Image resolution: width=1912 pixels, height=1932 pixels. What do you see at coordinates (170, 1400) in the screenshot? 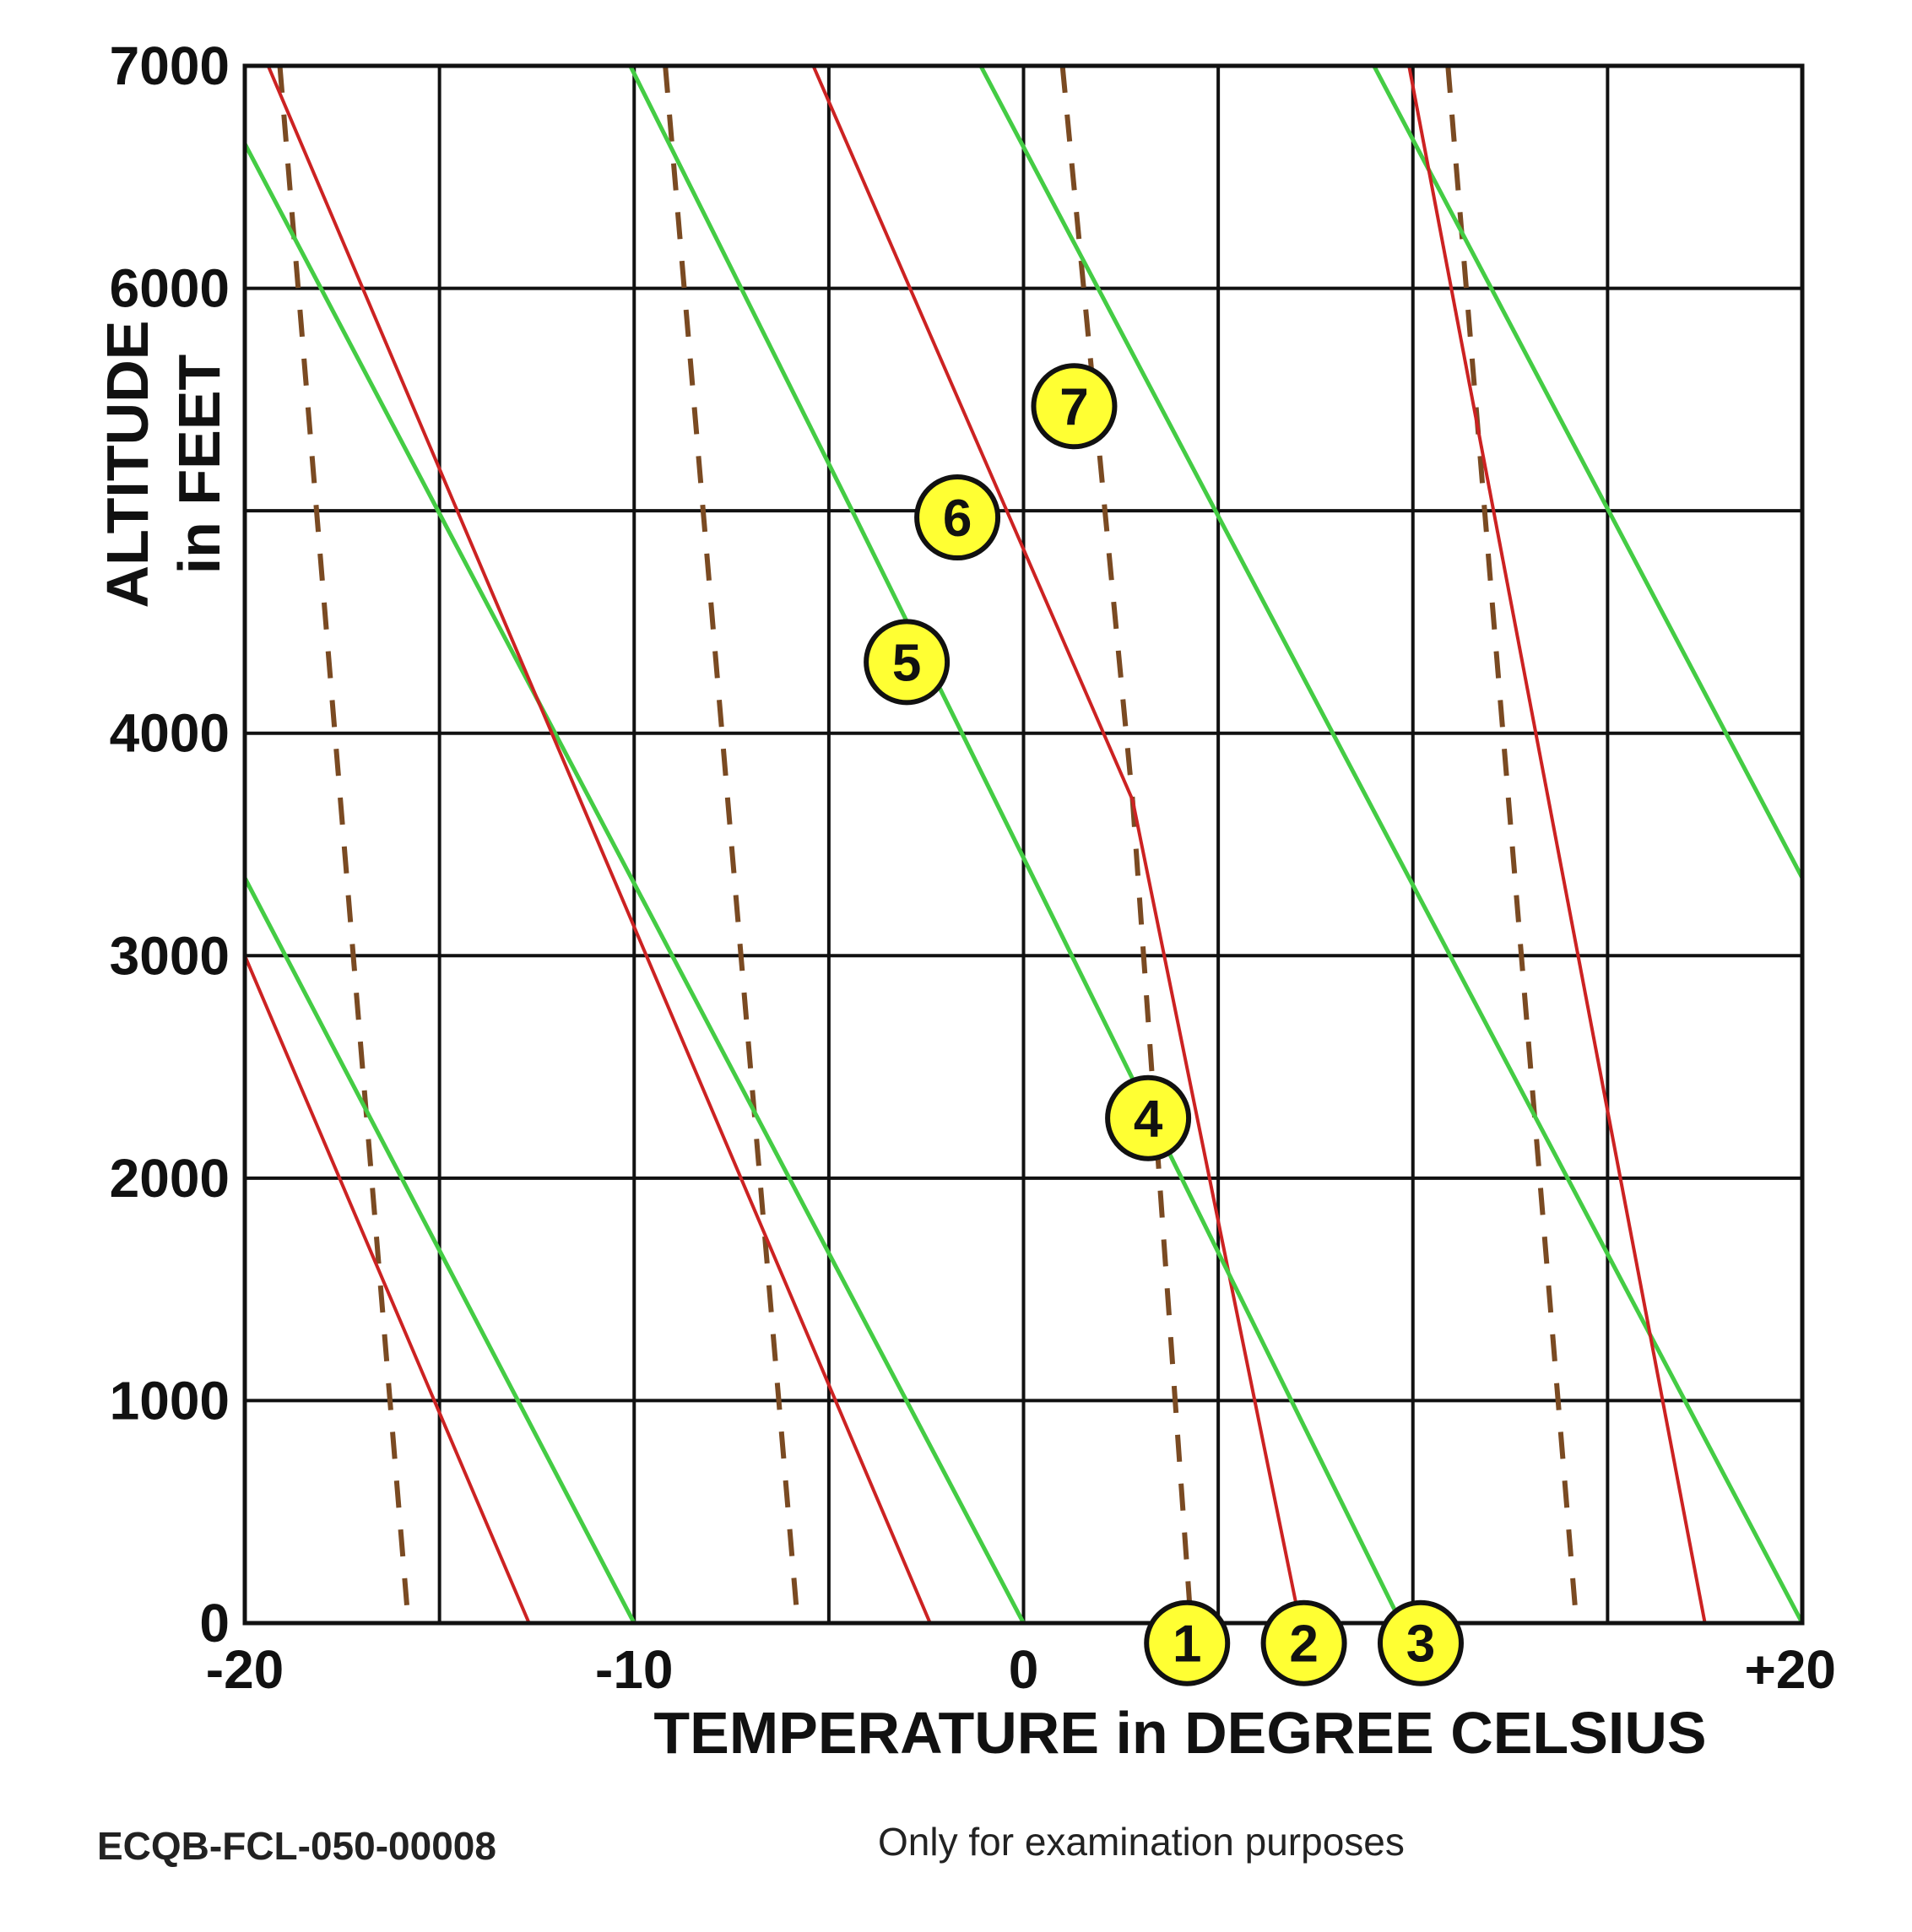
I see `y-tick-label: 1000` at bounding box center [170, 1400].